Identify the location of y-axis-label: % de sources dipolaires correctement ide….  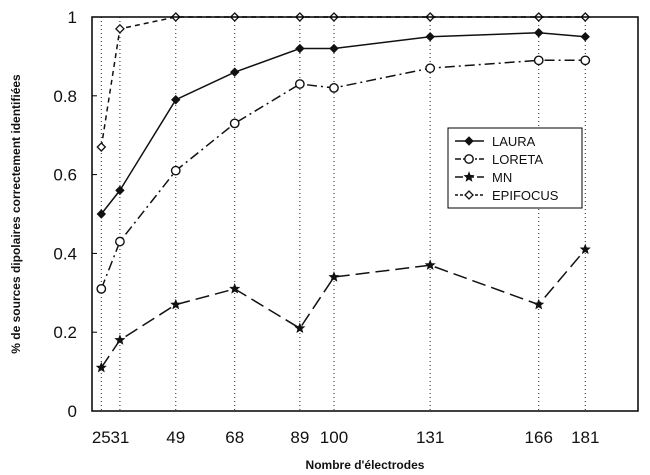
(16, 214).